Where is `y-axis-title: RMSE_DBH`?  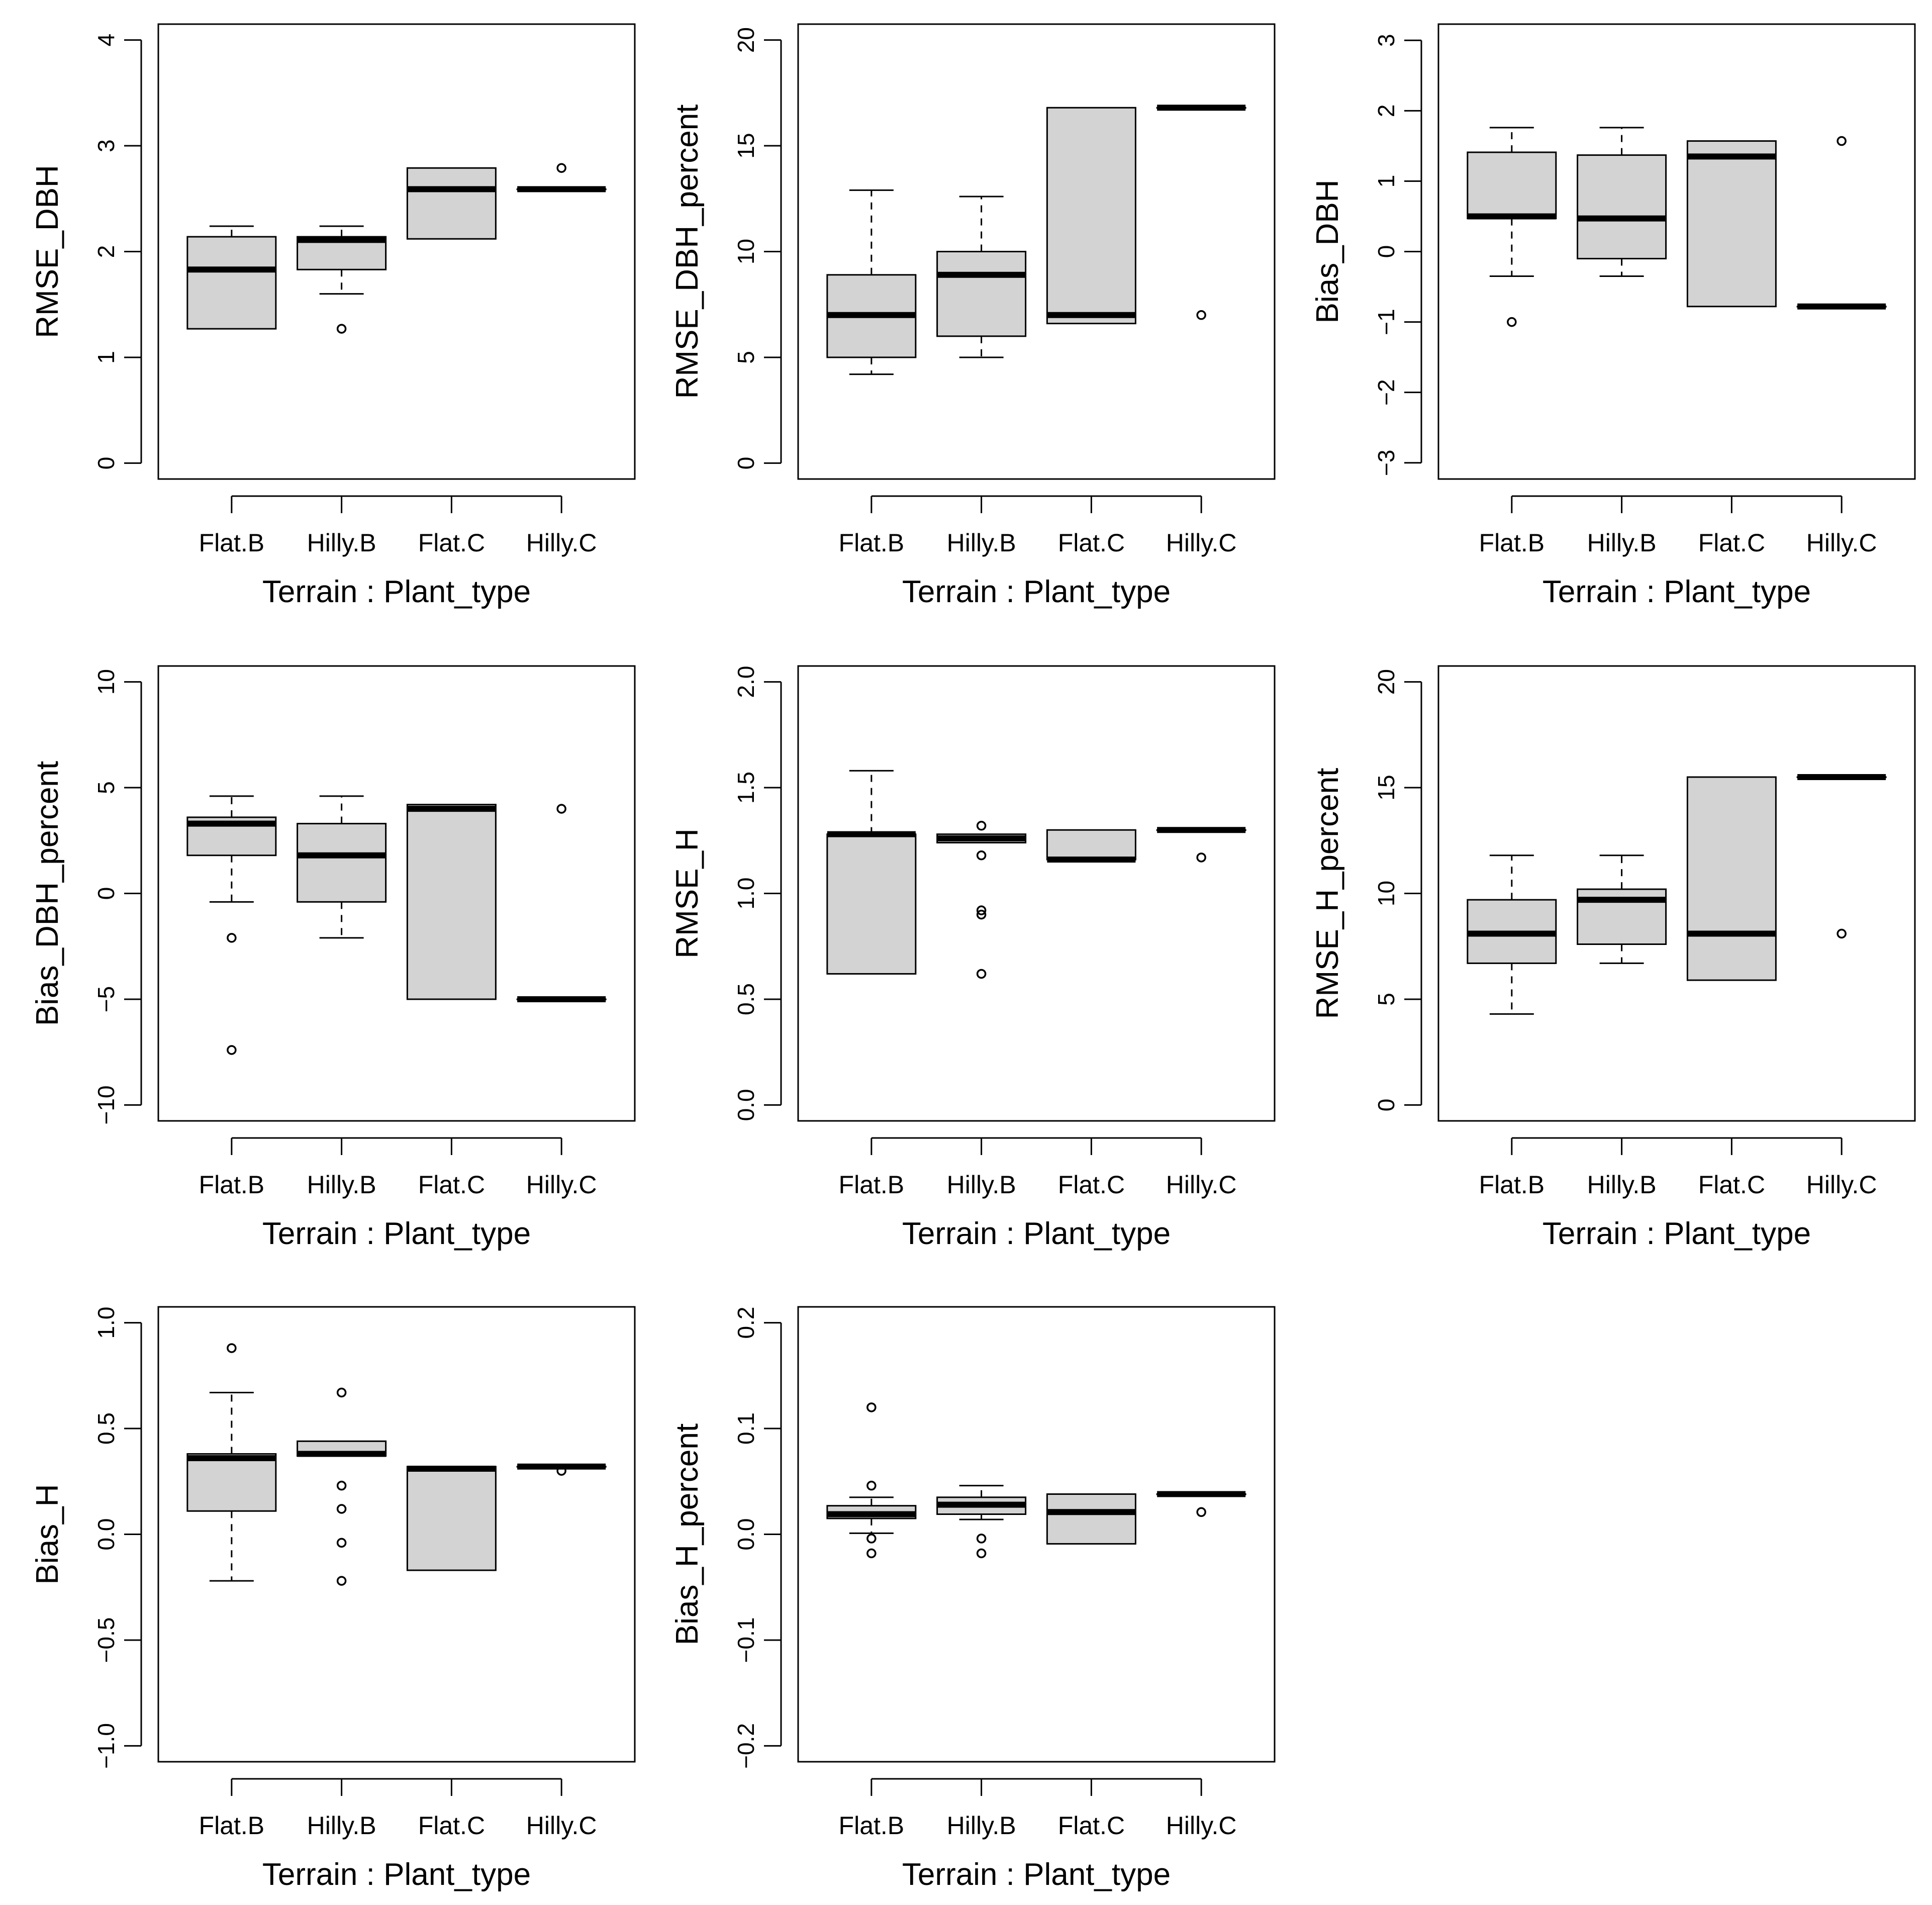
y-axis-title: RMSE_DBH is located at coordinates (47, 251).